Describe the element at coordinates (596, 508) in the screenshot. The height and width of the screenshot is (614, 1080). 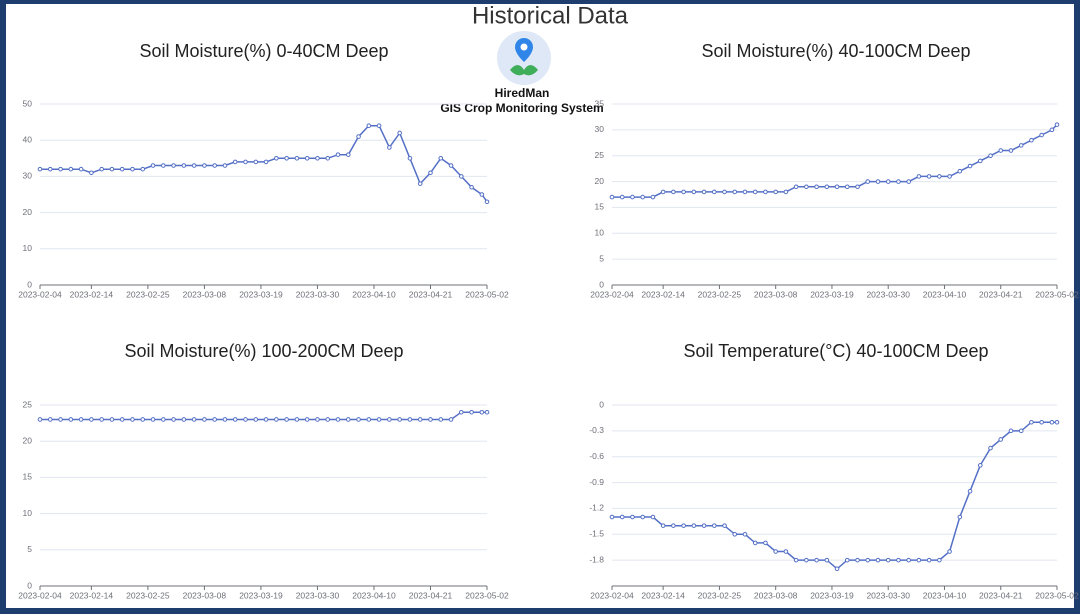
I see `y-tick-label: -1.2` at that location.